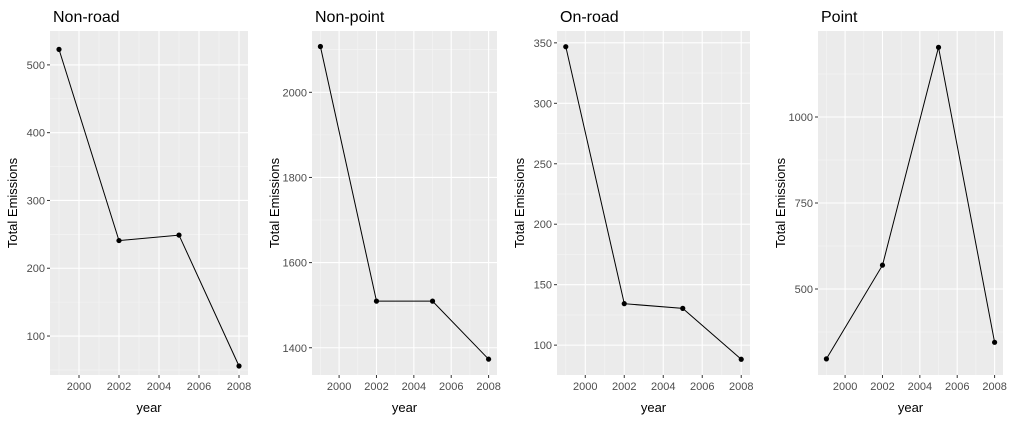  What do you see at coordinates (543, 44) in the screenshot?
I see `y-tick-label: 350` at bounding box center [543, 44].